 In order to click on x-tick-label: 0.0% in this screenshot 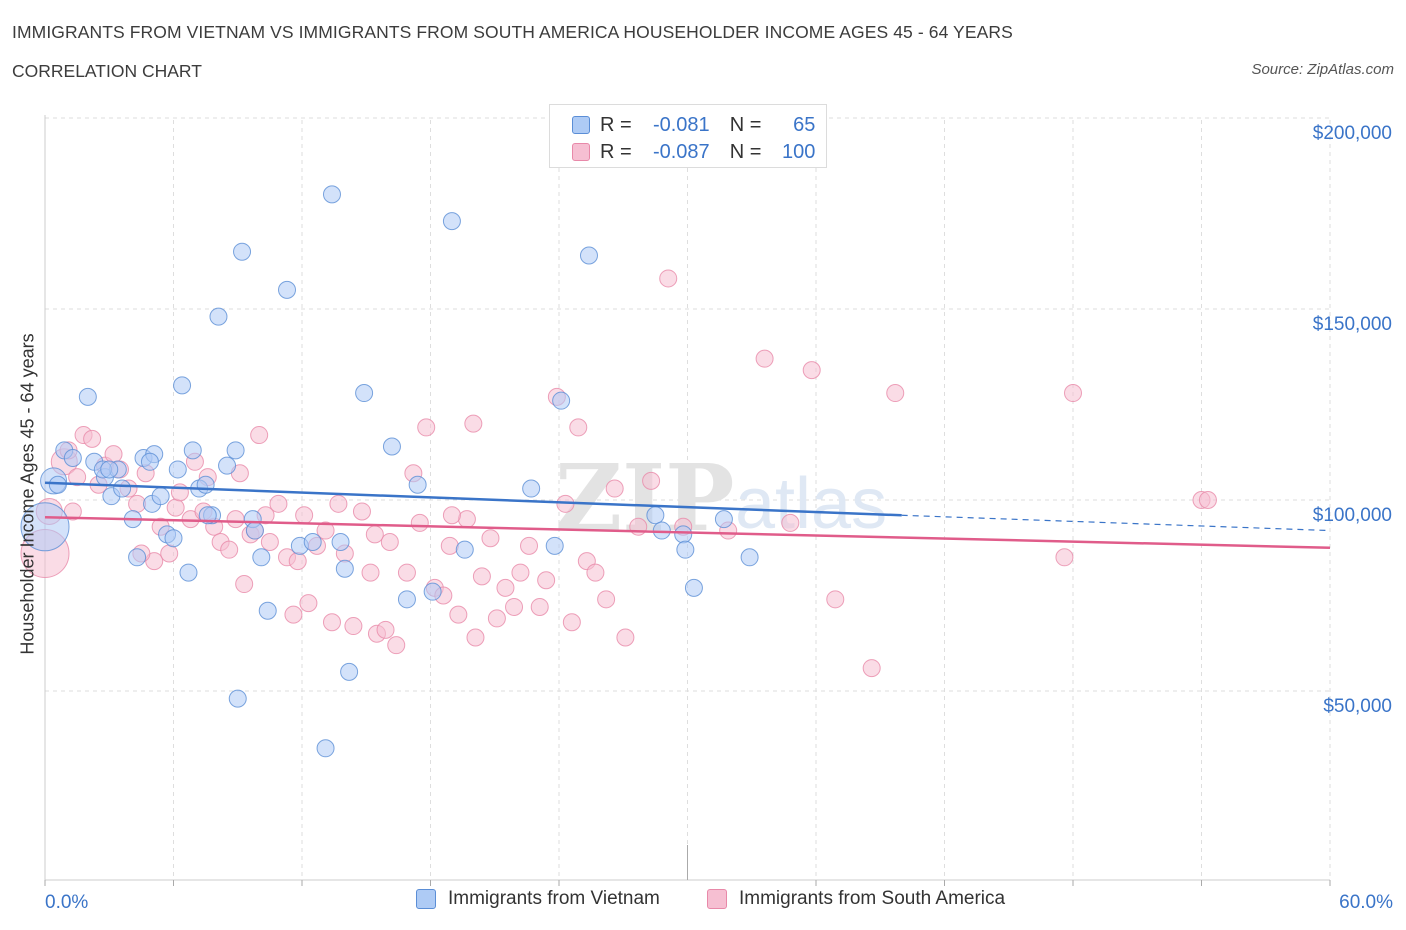, I will do `click(66, 902)`.